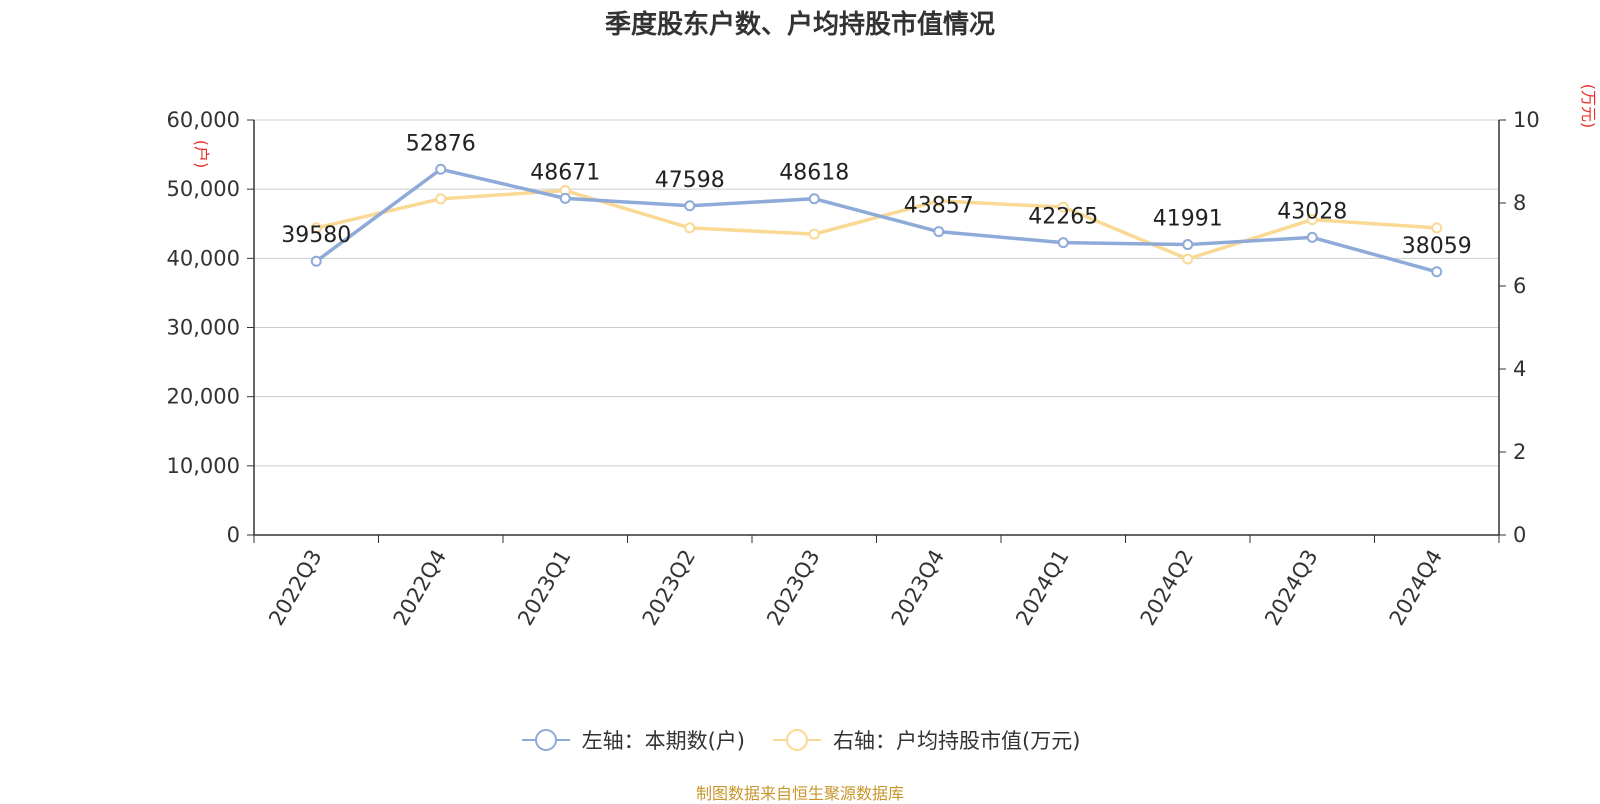  I want to click on chart-title: 季度股东户数、户均持股市值情况, so click(799, 25).